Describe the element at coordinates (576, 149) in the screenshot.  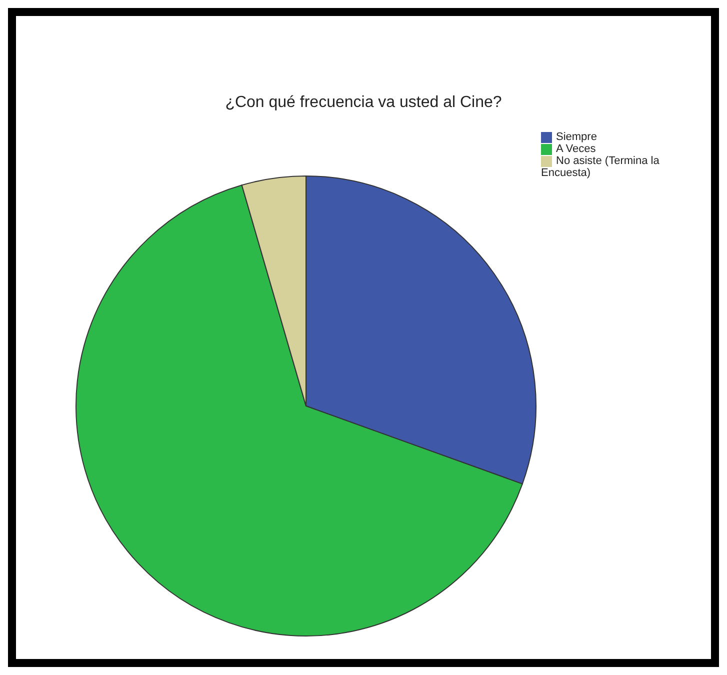
I see `legend-label: A Veces` at that location.